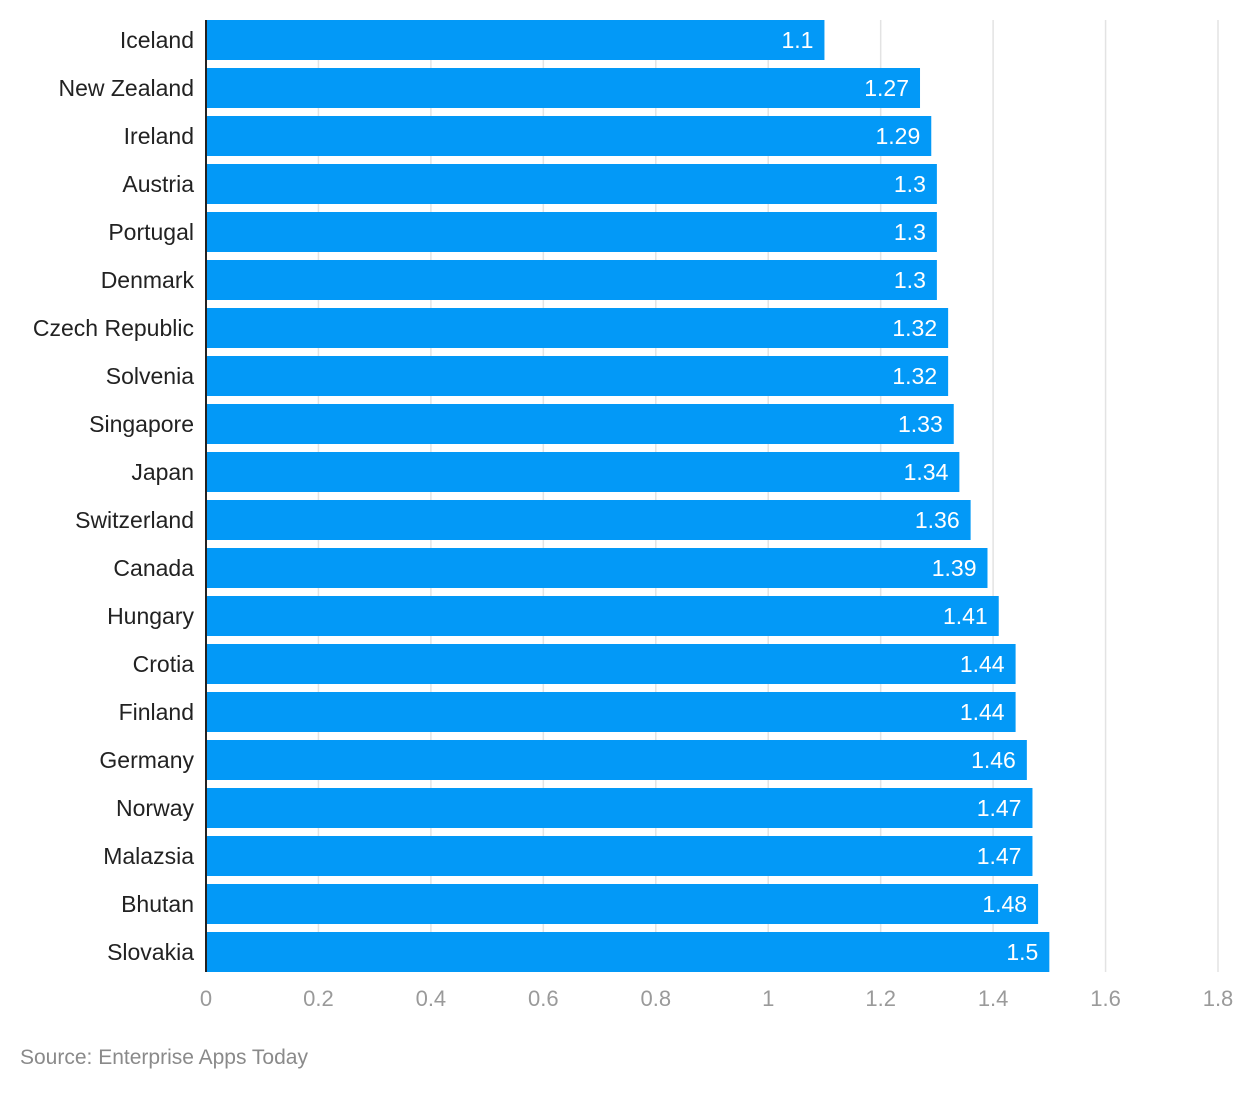 The image size is (1240, 1094). What do you see at coordinates (158, 184) in the screenshot?
I see `category-label: Austria` at bounding box center [158, 184].